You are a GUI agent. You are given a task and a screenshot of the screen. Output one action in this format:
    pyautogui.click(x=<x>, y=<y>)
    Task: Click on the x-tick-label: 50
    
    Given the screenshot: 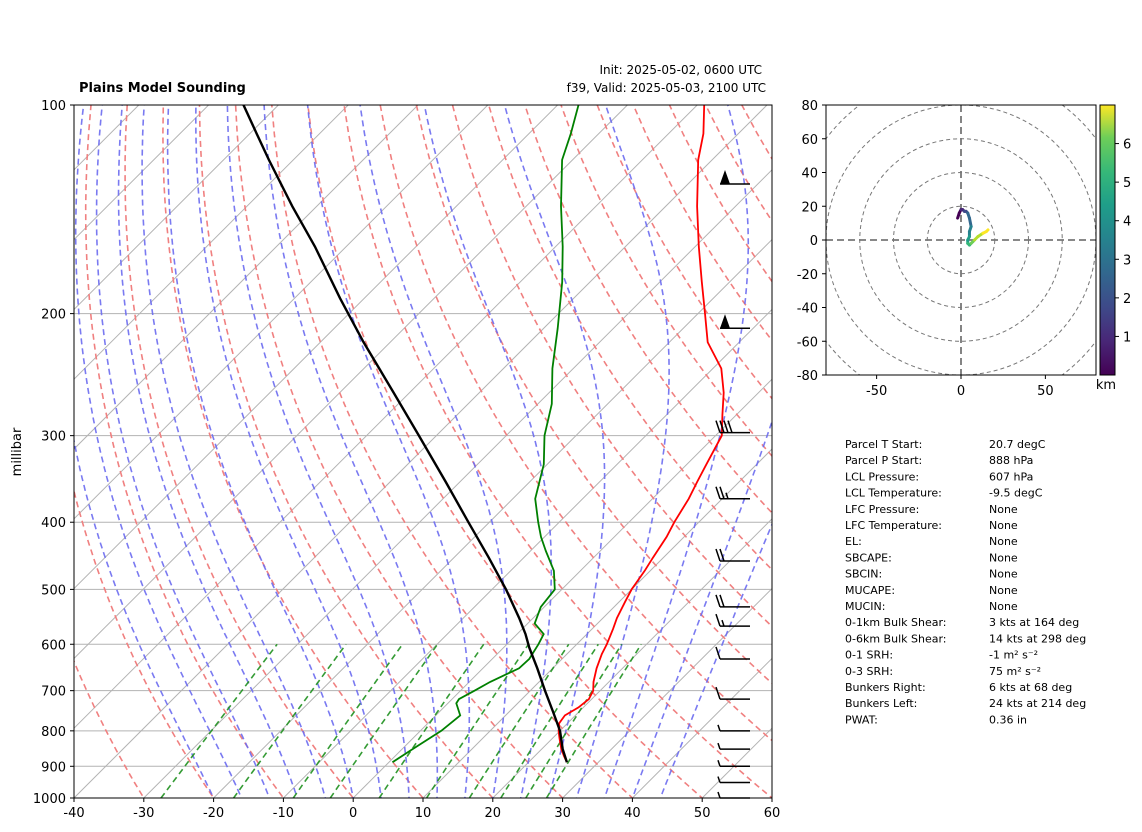 What is the action you would take?
    pyautogui.click(x=702, y=813)
    